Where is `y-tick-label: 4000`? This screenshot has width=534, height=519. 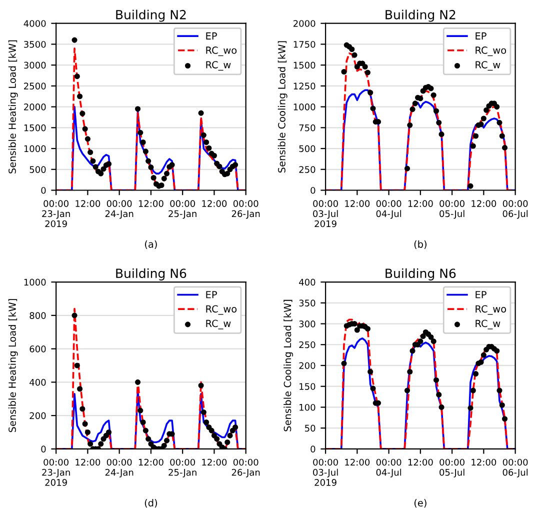
y-tick-label: 4000 is located at coordinates (35, 23).